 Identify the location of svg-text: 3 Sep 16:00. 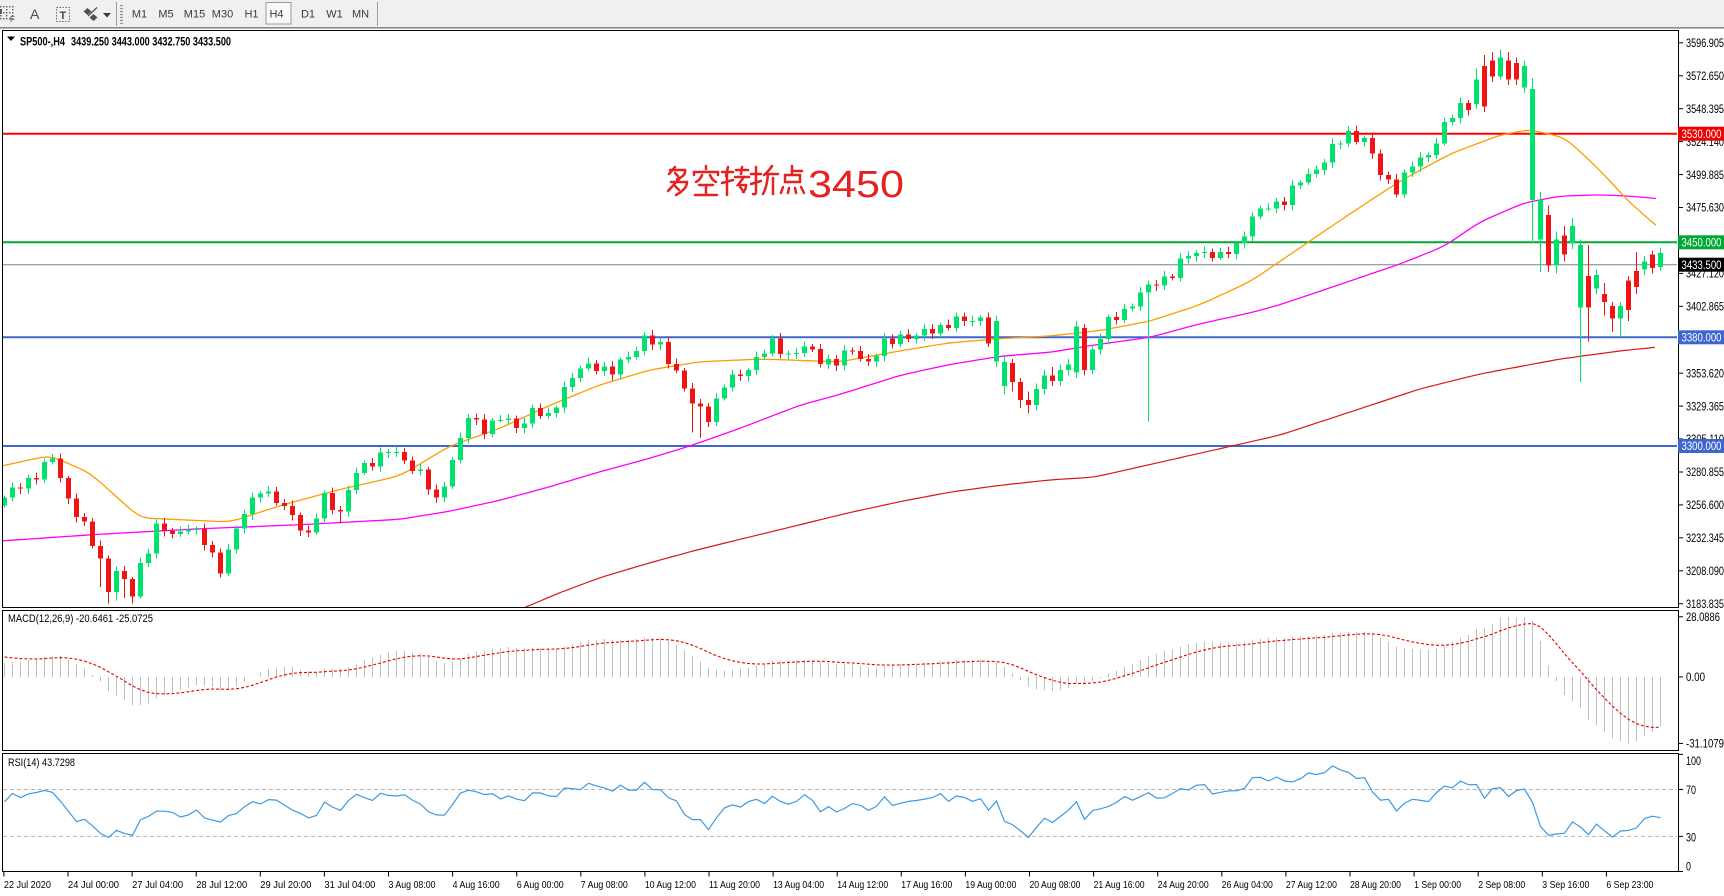
(1565, 885).